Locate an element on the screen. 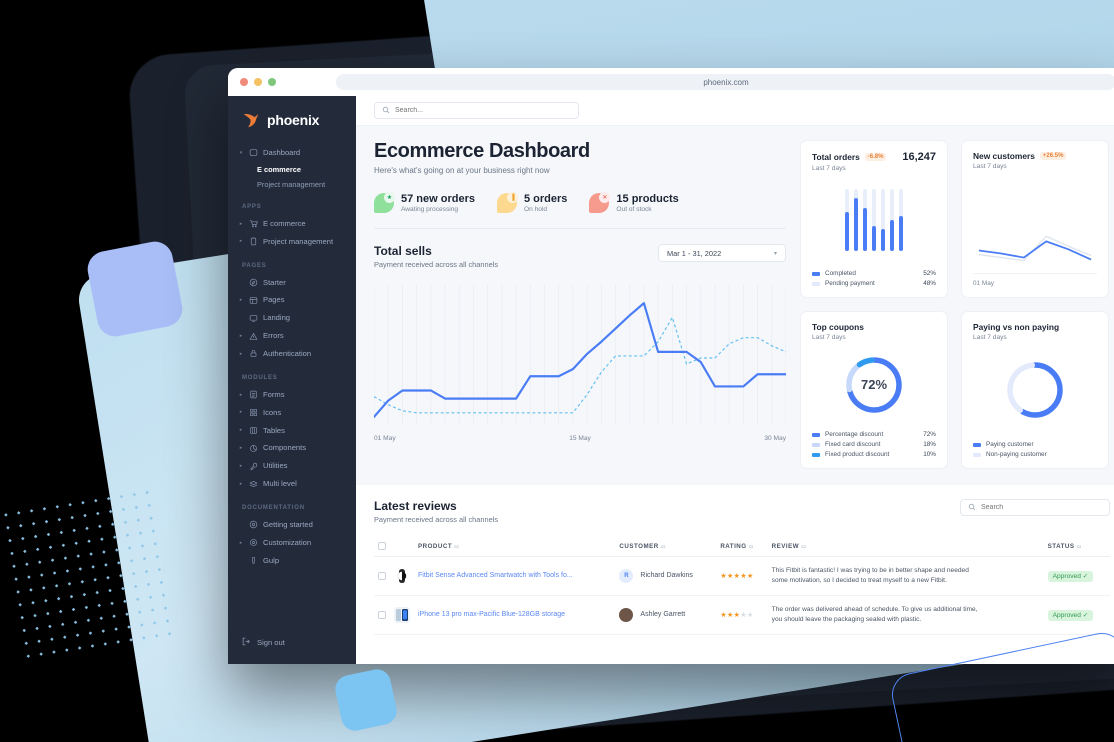 This screenshot has width=1114, height=742. avatar: R is located at coordinates (626, 575).